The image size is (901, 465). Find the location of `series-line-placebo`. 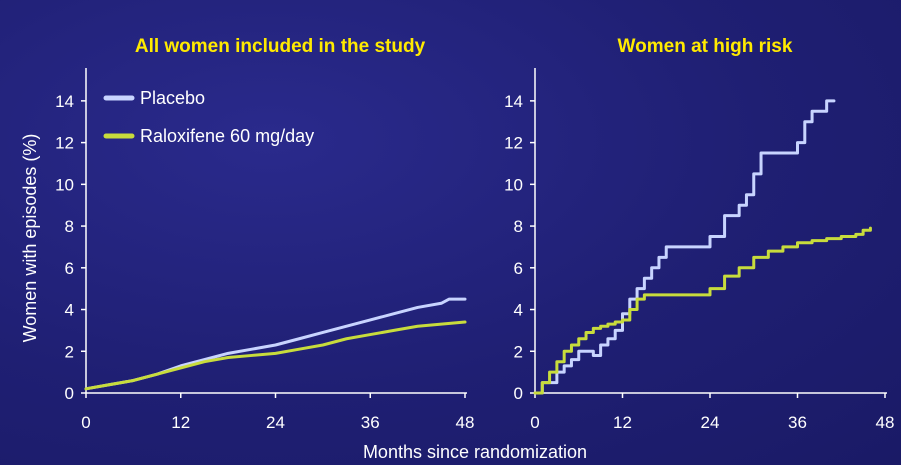

series-line-placebo is located at coordinates (275, 344).